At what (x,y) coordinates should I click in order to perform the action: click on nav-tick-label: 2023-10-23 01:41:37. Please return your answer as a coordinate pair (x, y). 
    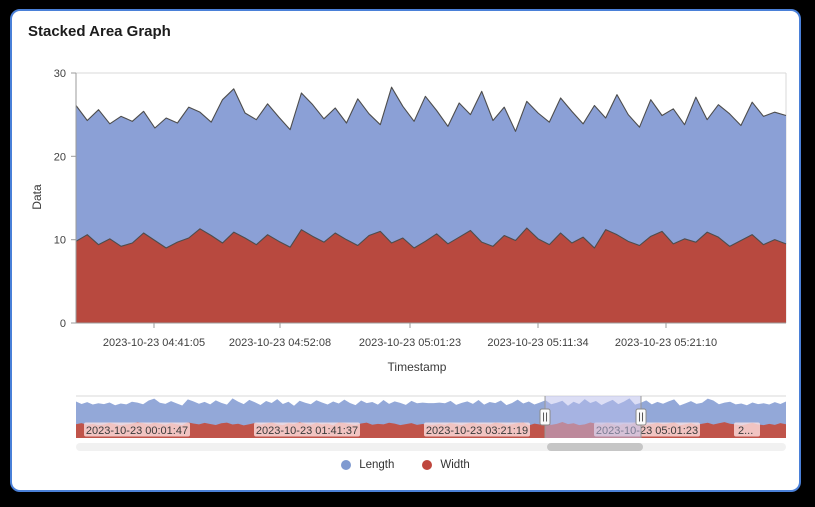
    Looking at the image, I should click on (307, 431).